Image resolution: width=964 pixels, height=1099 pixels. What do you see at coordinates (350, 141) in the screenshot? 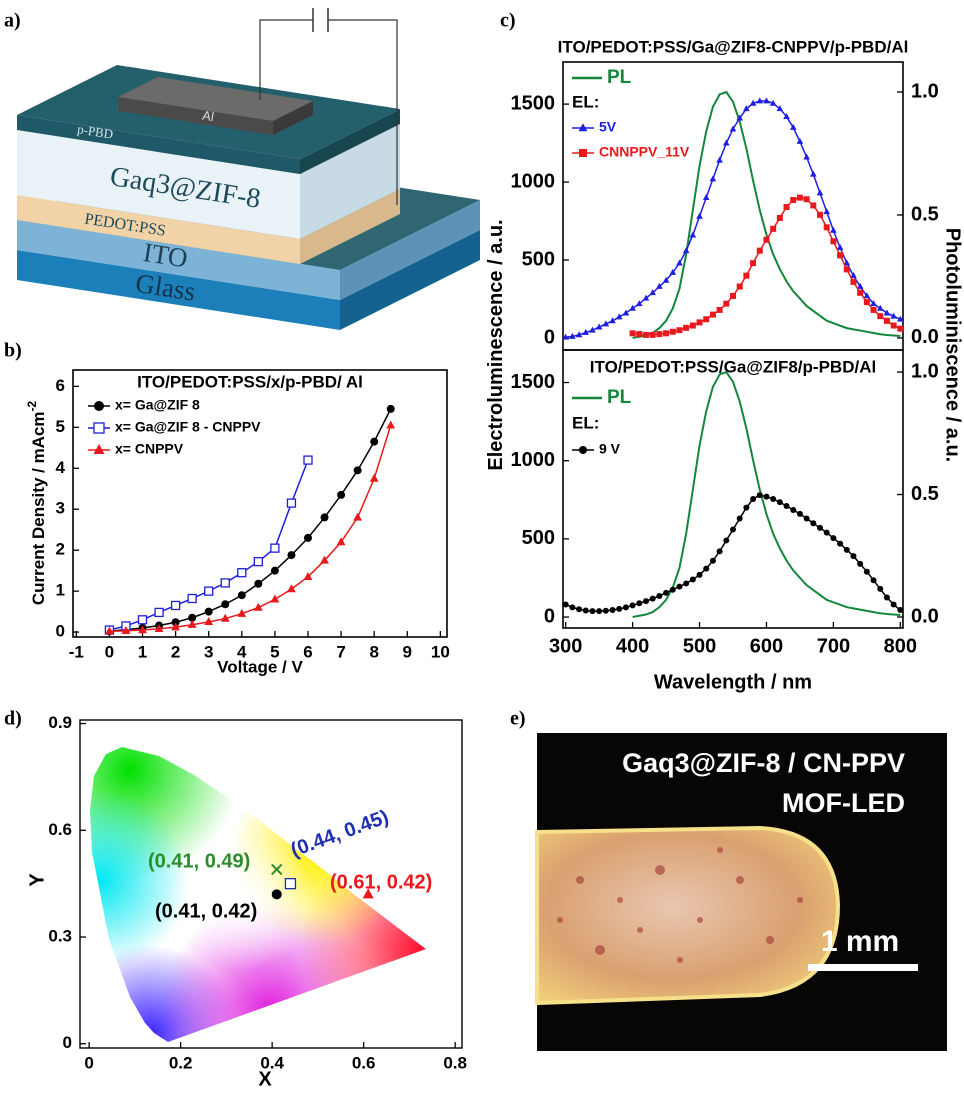
I see `ppbd-side` at bounding box center [350, 141].